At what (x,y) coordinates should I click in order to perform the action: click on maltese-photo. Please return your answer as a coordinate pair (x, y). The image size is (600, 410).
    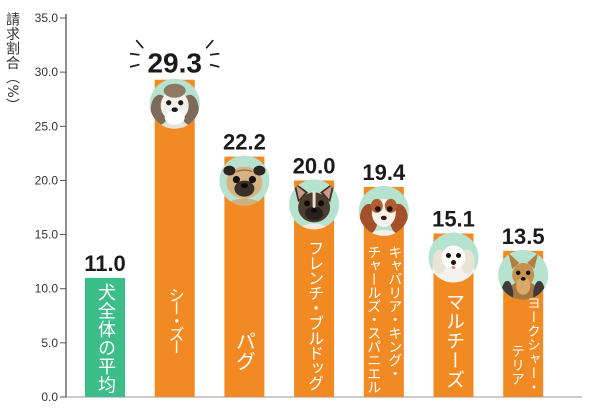
    Looking at the image, I should click on (453, 257).